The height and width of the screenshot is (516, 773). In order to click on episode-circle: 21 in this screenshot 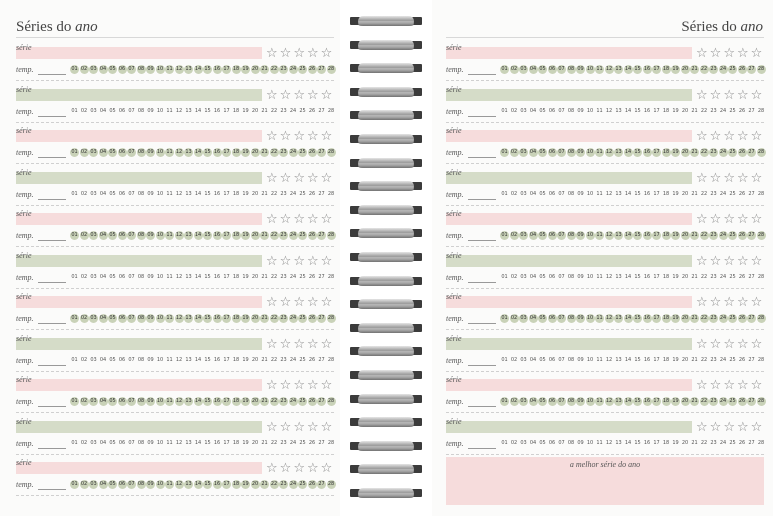, I will do `click(264, 359)`.